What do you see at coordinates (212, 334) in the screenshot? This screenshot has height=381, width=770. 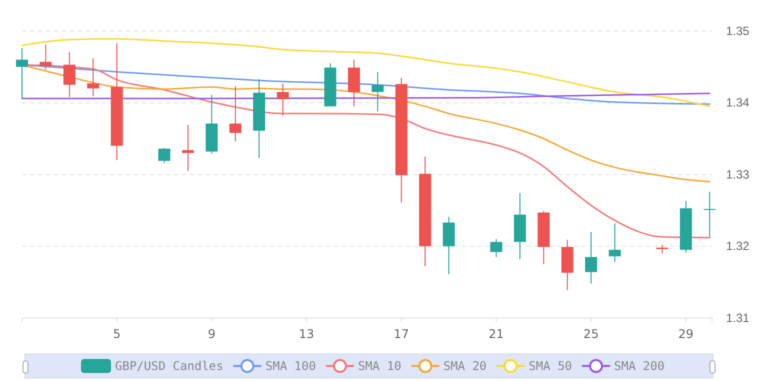 I see `x-tick-label: 9` at bounding box center [212, 334].